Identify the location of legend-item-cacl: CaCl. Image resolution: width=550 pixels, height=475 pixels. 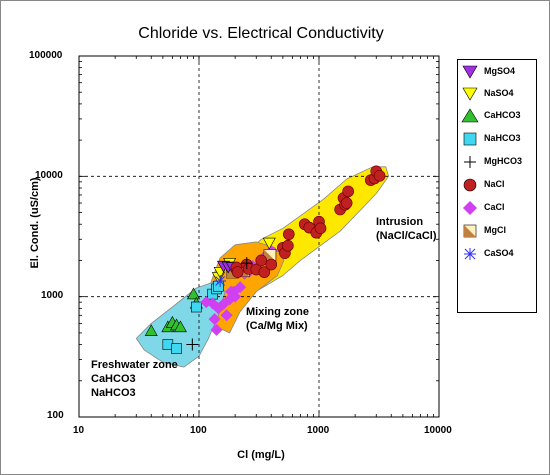
(497, 208).